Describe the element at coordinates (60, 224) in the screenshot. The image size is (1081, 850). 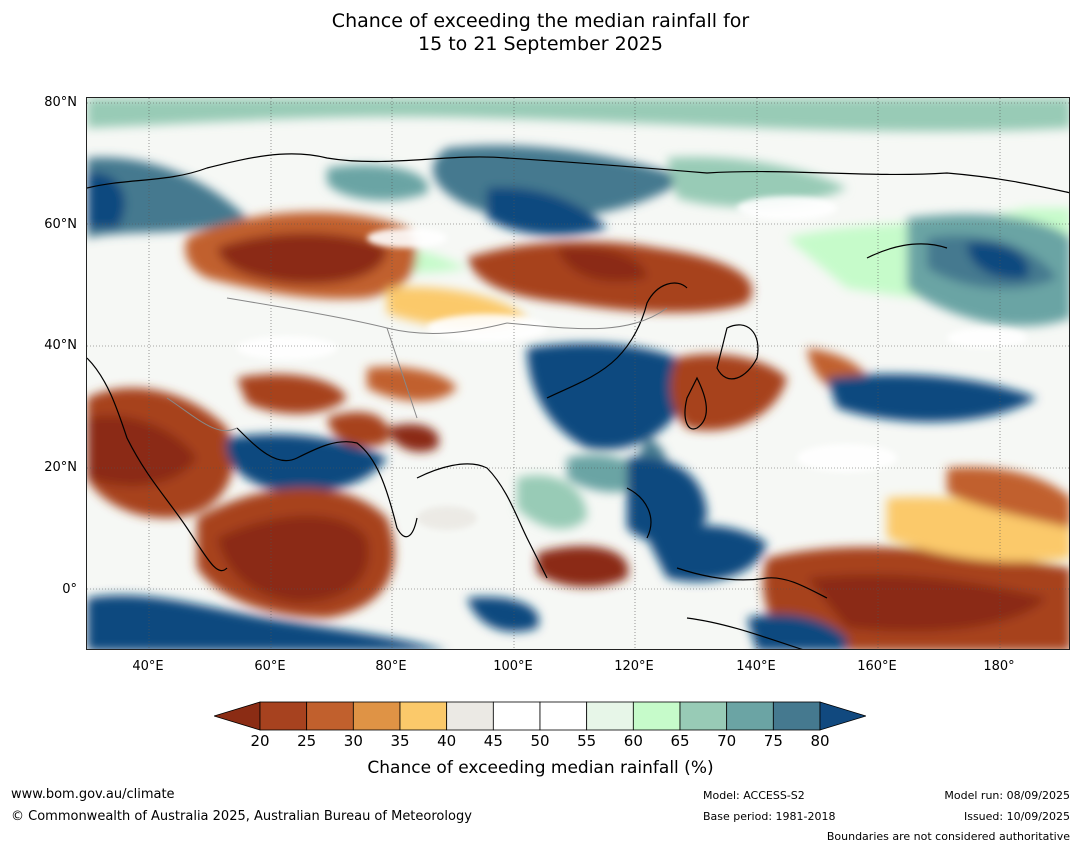
I see `lat-label-60n: 60°N` at that location.